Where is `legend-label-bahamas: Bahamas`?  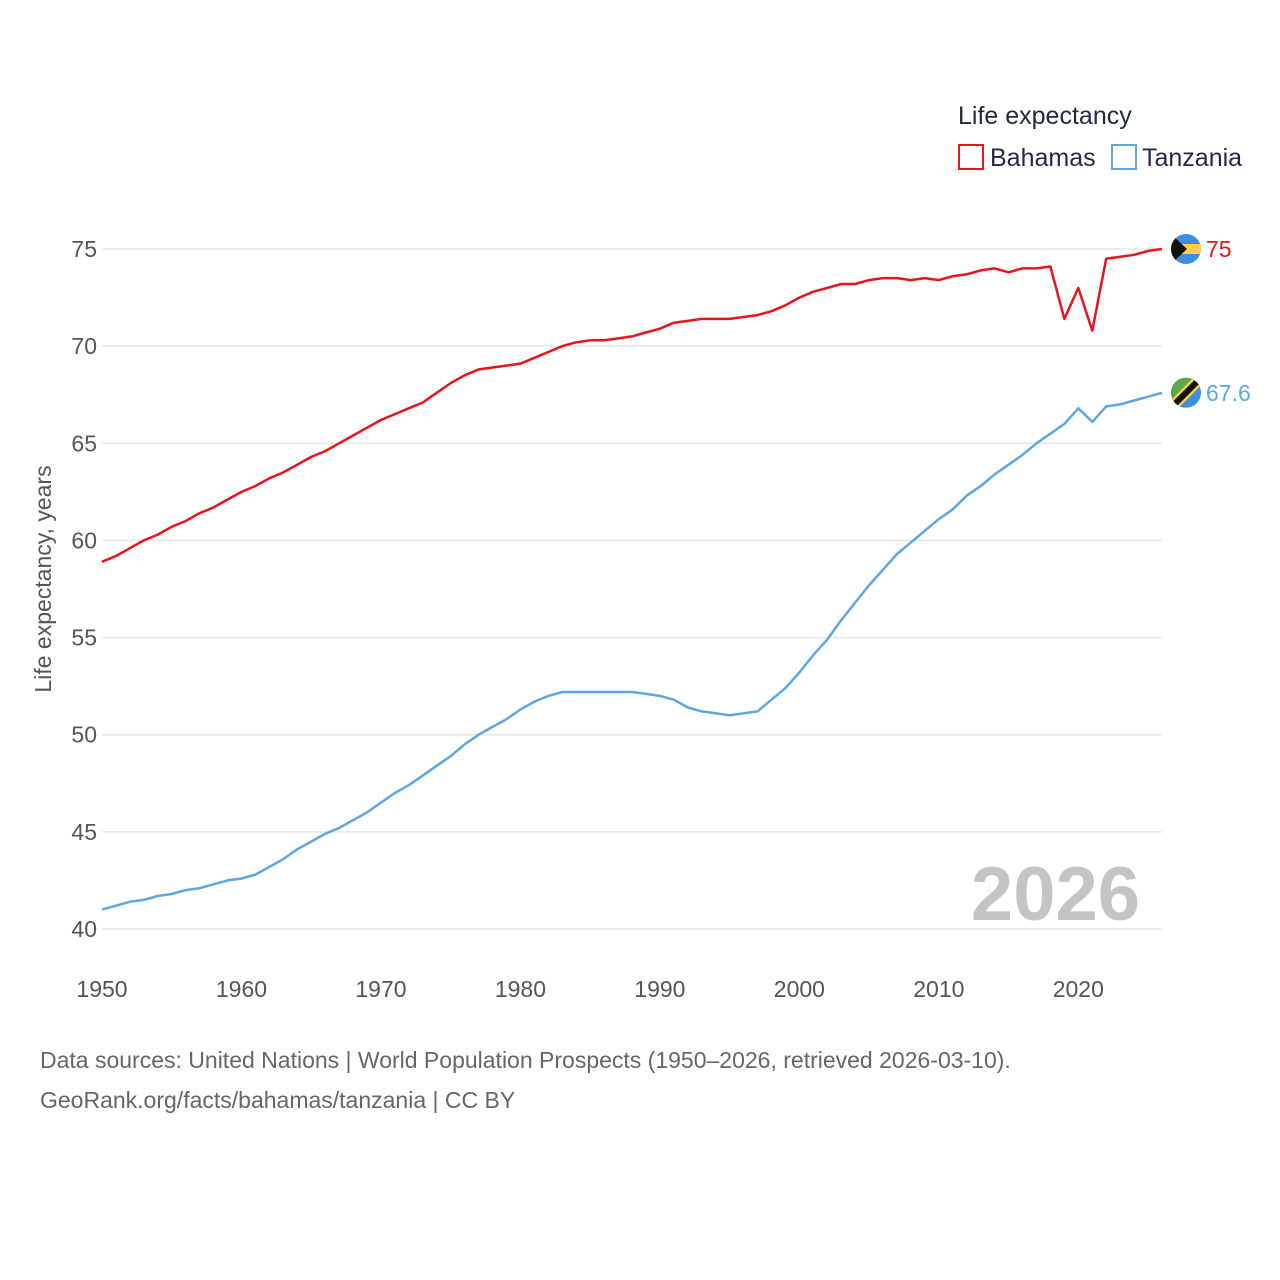 legend-label-bahamas: Bahamas is located at coordinates (1043, 158).